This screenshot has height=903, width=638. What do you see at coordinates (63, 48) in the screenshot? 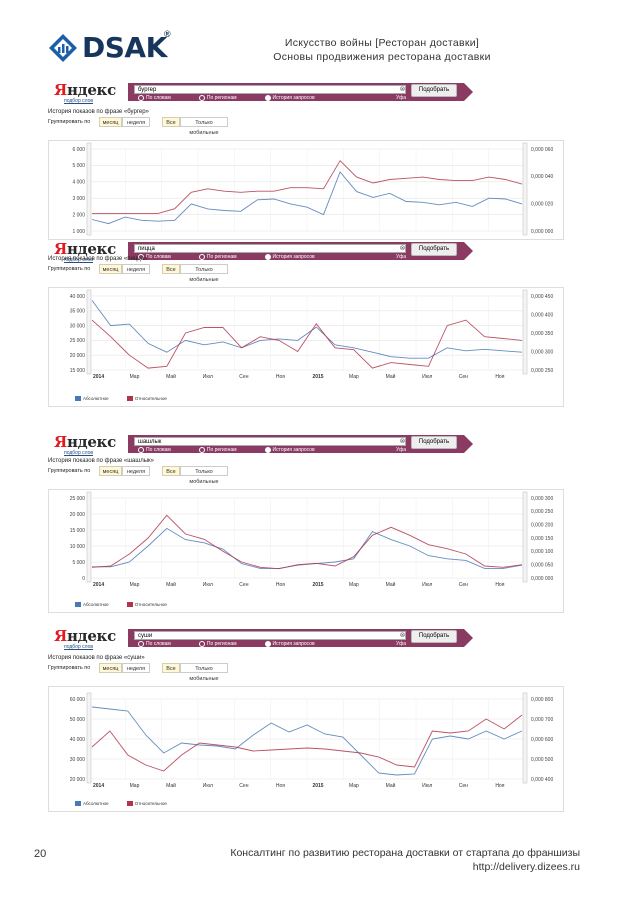
I see `dsak-logo-mark-icon` at bounding box center [63, 48].